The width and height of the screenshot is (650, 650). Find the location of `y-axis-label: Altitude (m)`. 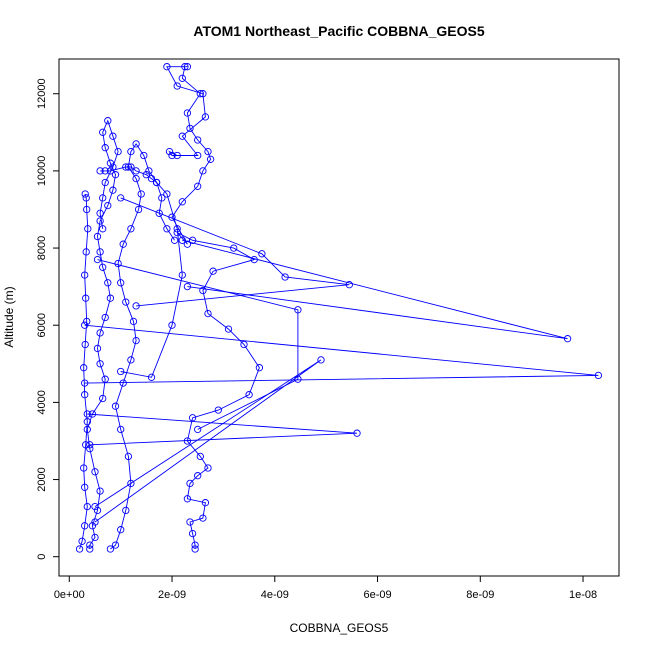

y-axis-label: Altitude (m) is located at coordinates (9, 316).